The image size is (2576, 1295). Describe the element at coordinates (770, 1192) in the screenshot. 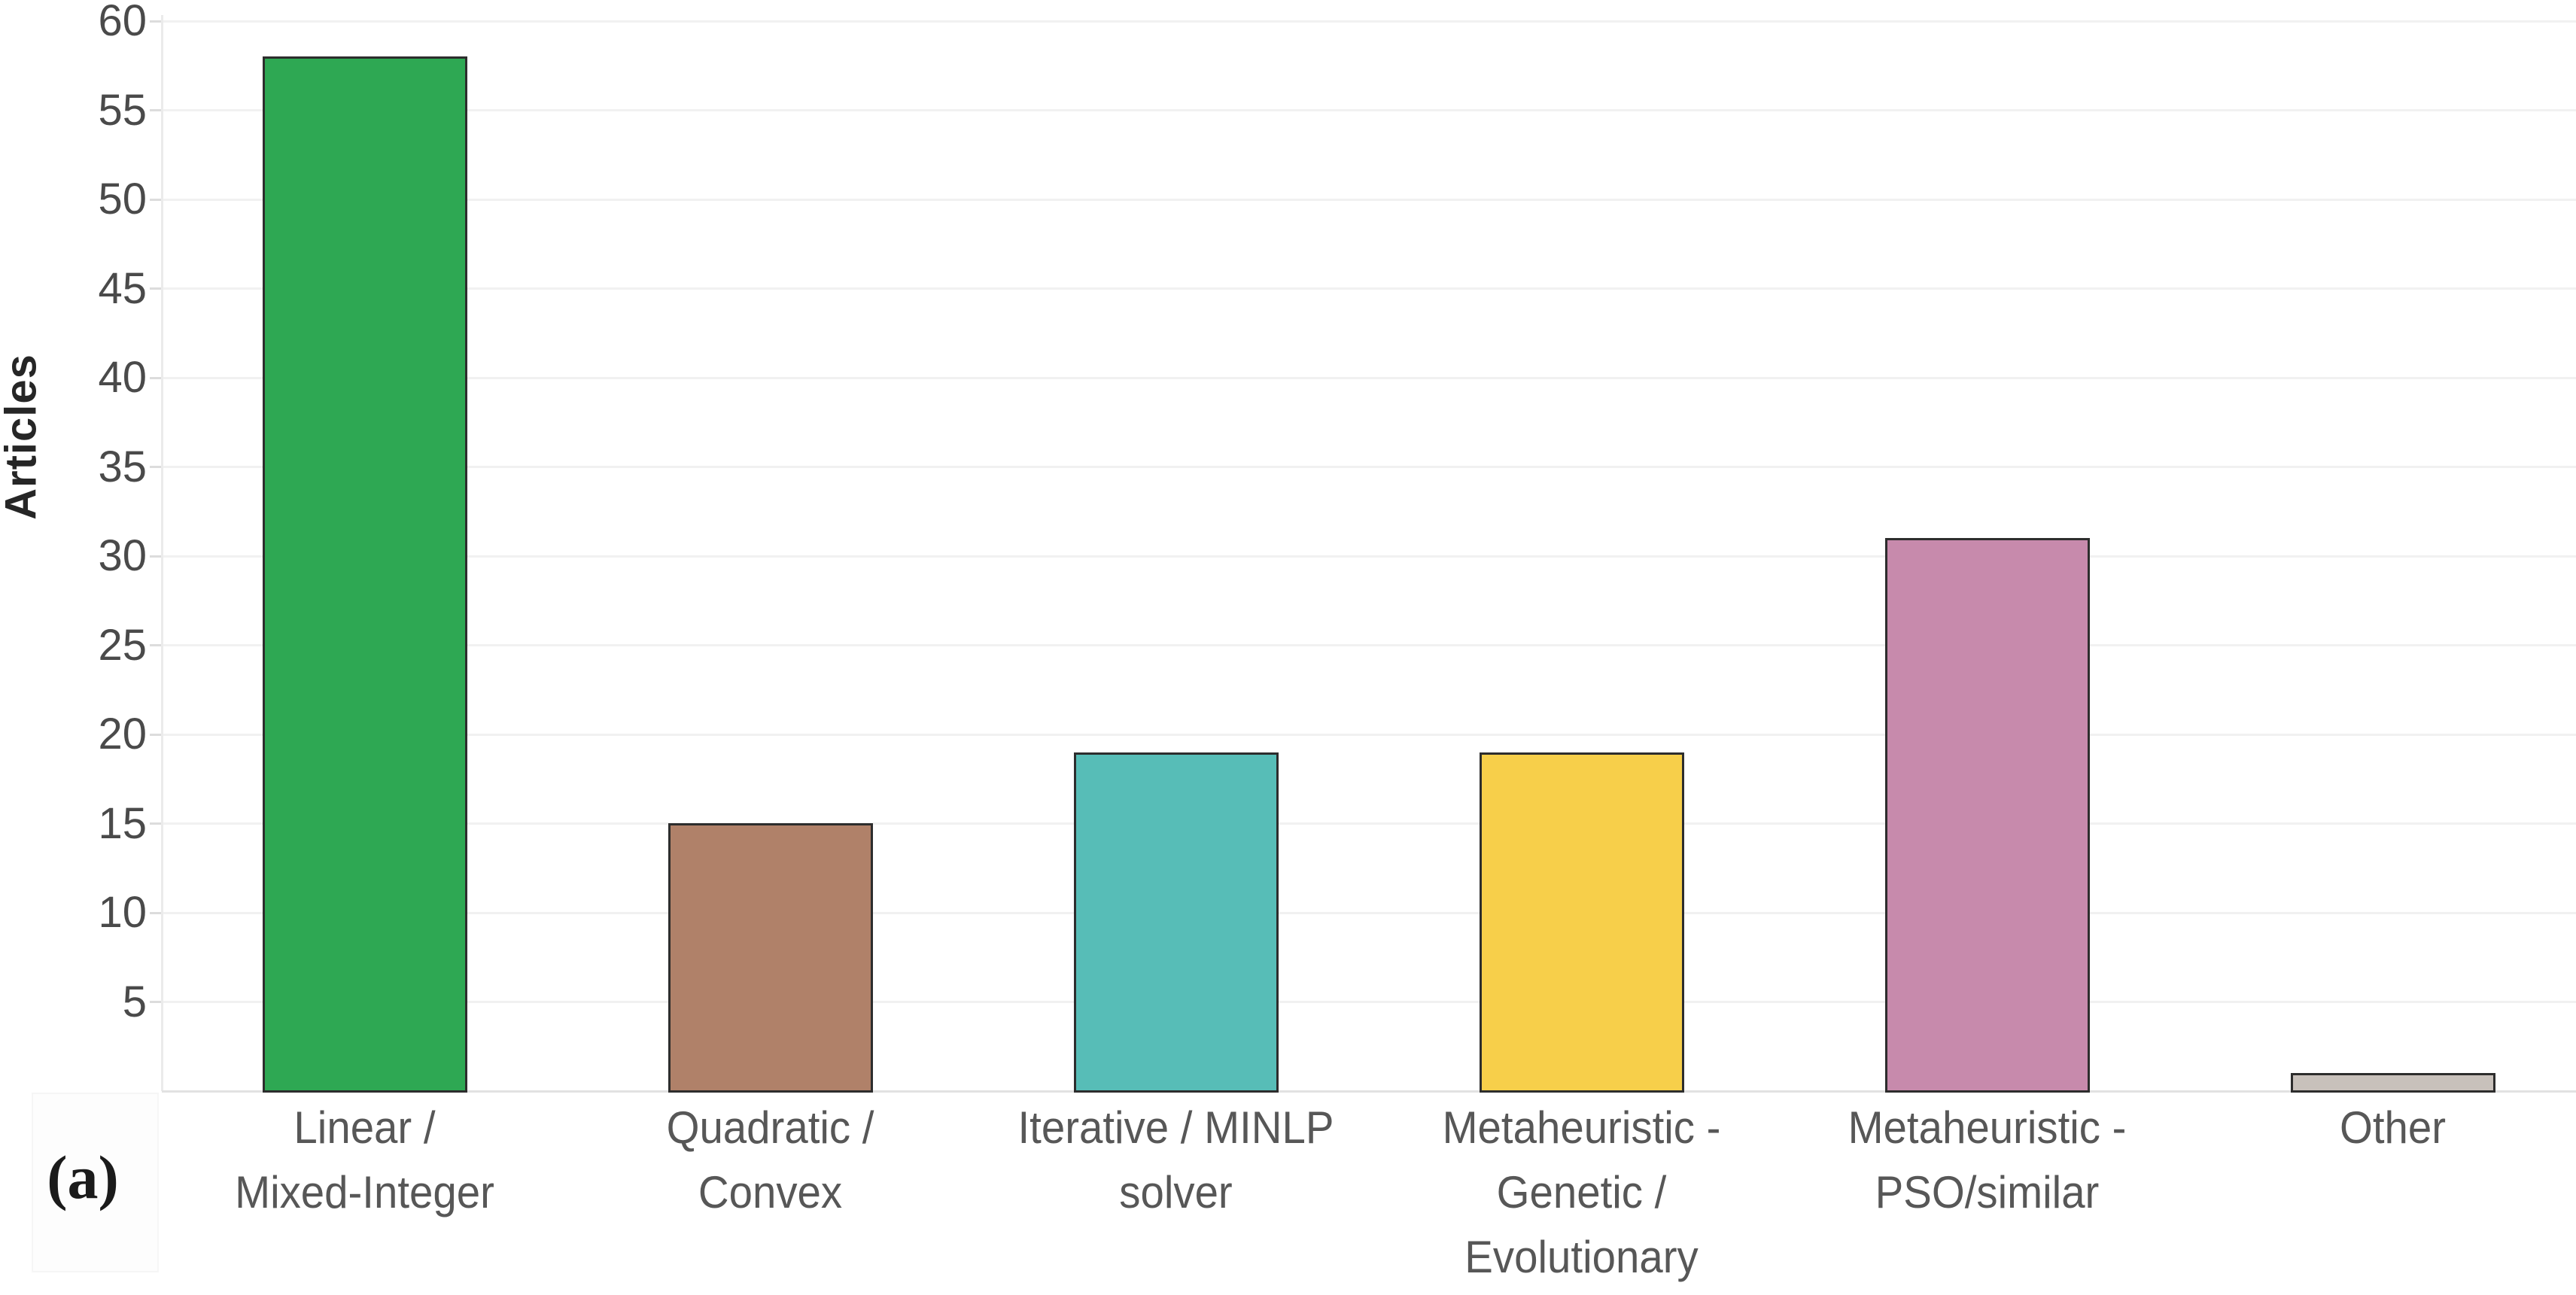

I see `x-category-label-line: Convex` at that location.